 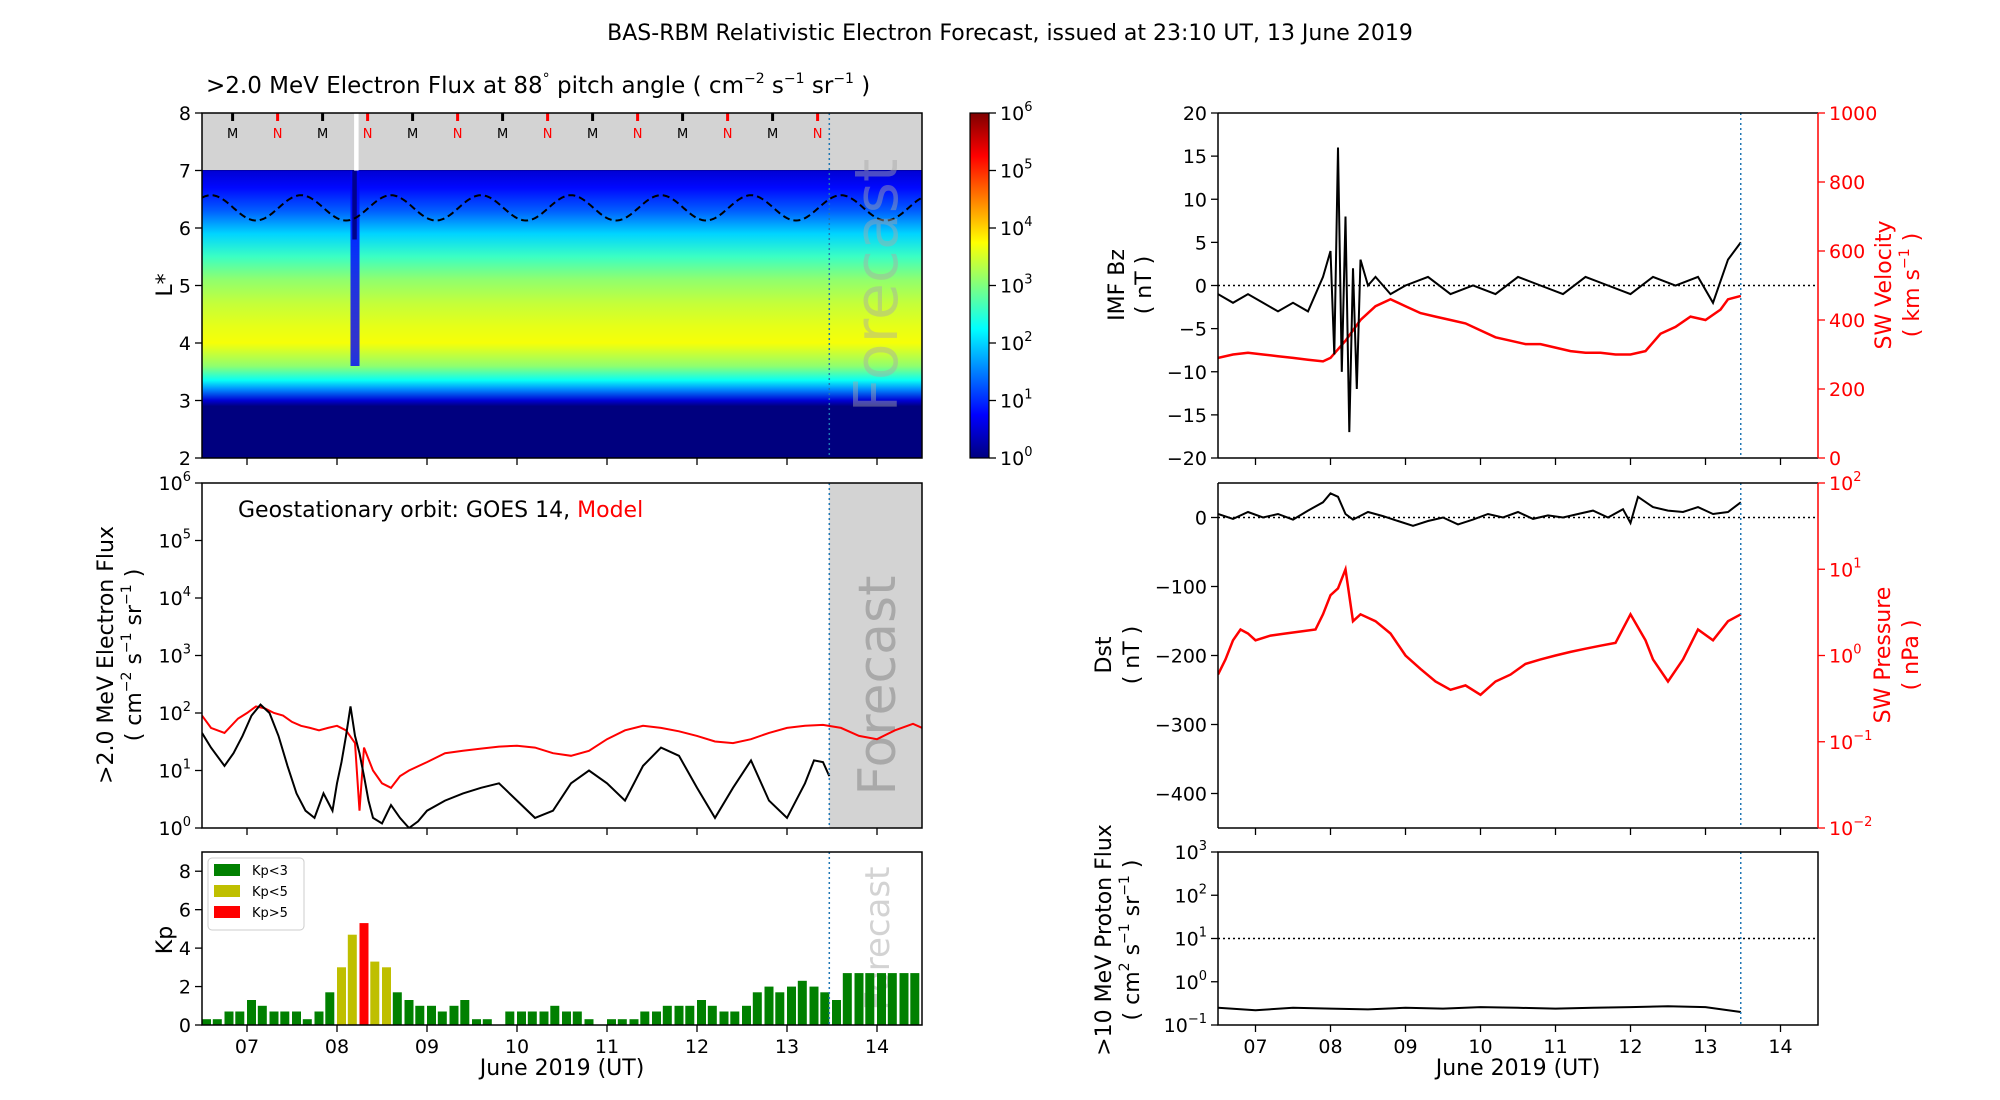 I want to click on proton-y-tick-label: 10³, so click(x=1191, y=851).